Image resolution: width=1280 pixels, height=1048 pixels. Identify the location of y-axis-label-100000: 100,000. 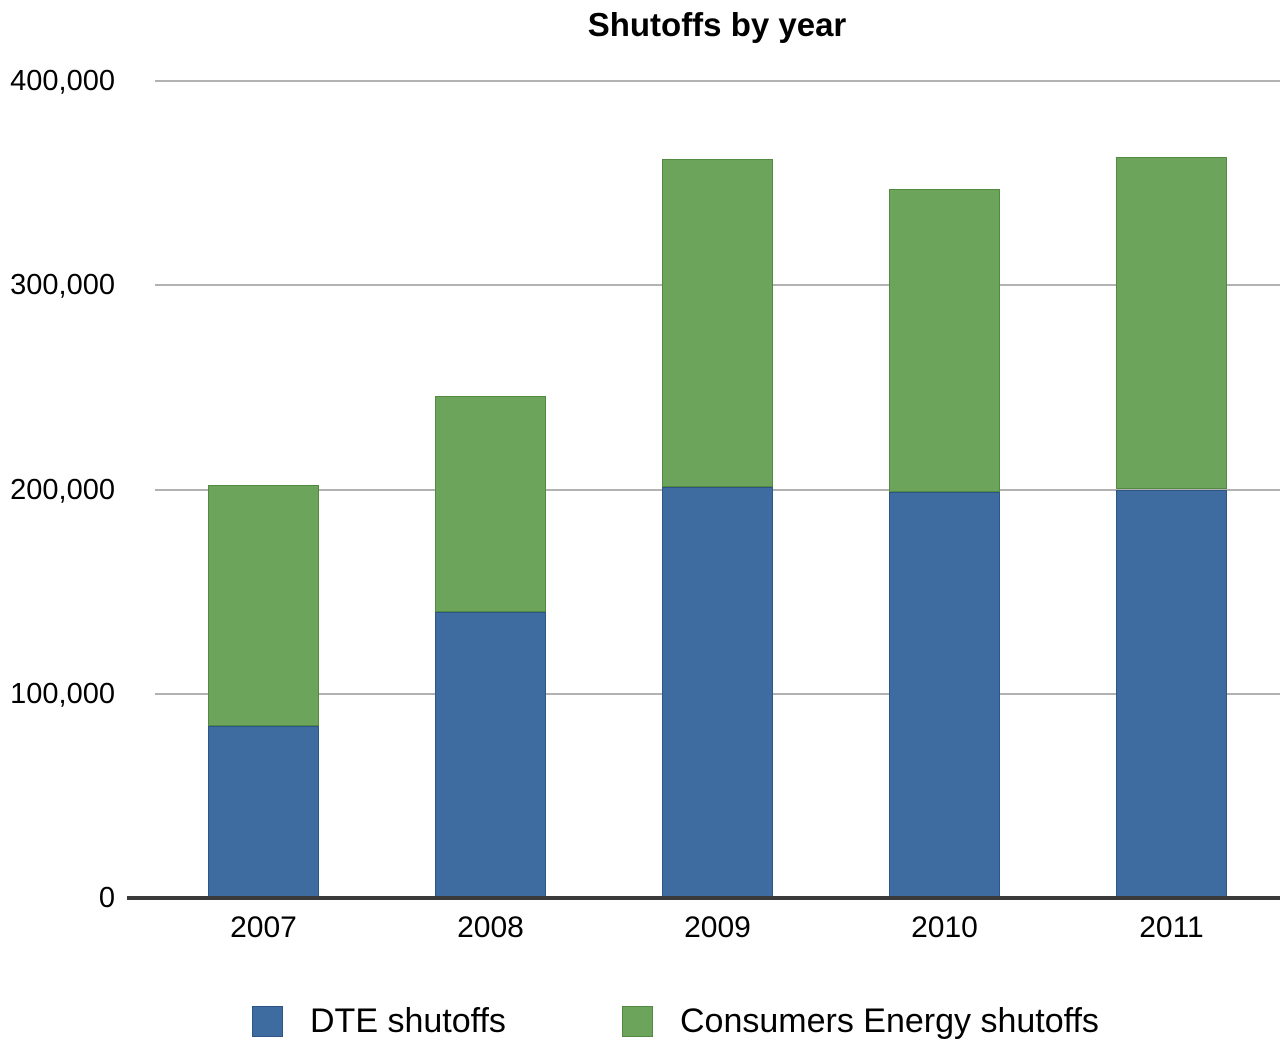
(62, 693).